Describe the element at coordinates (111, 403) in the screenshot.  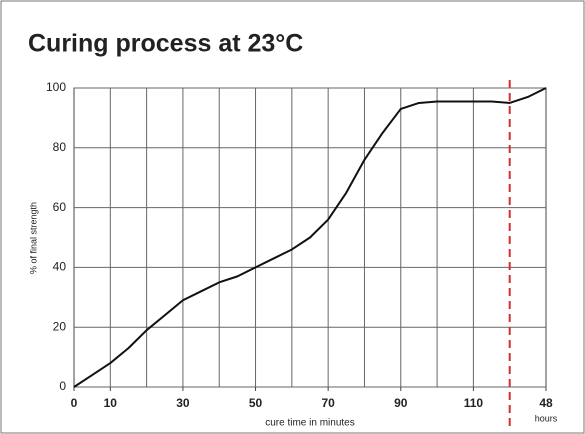
I see `x-tick-label: 10` at that location.